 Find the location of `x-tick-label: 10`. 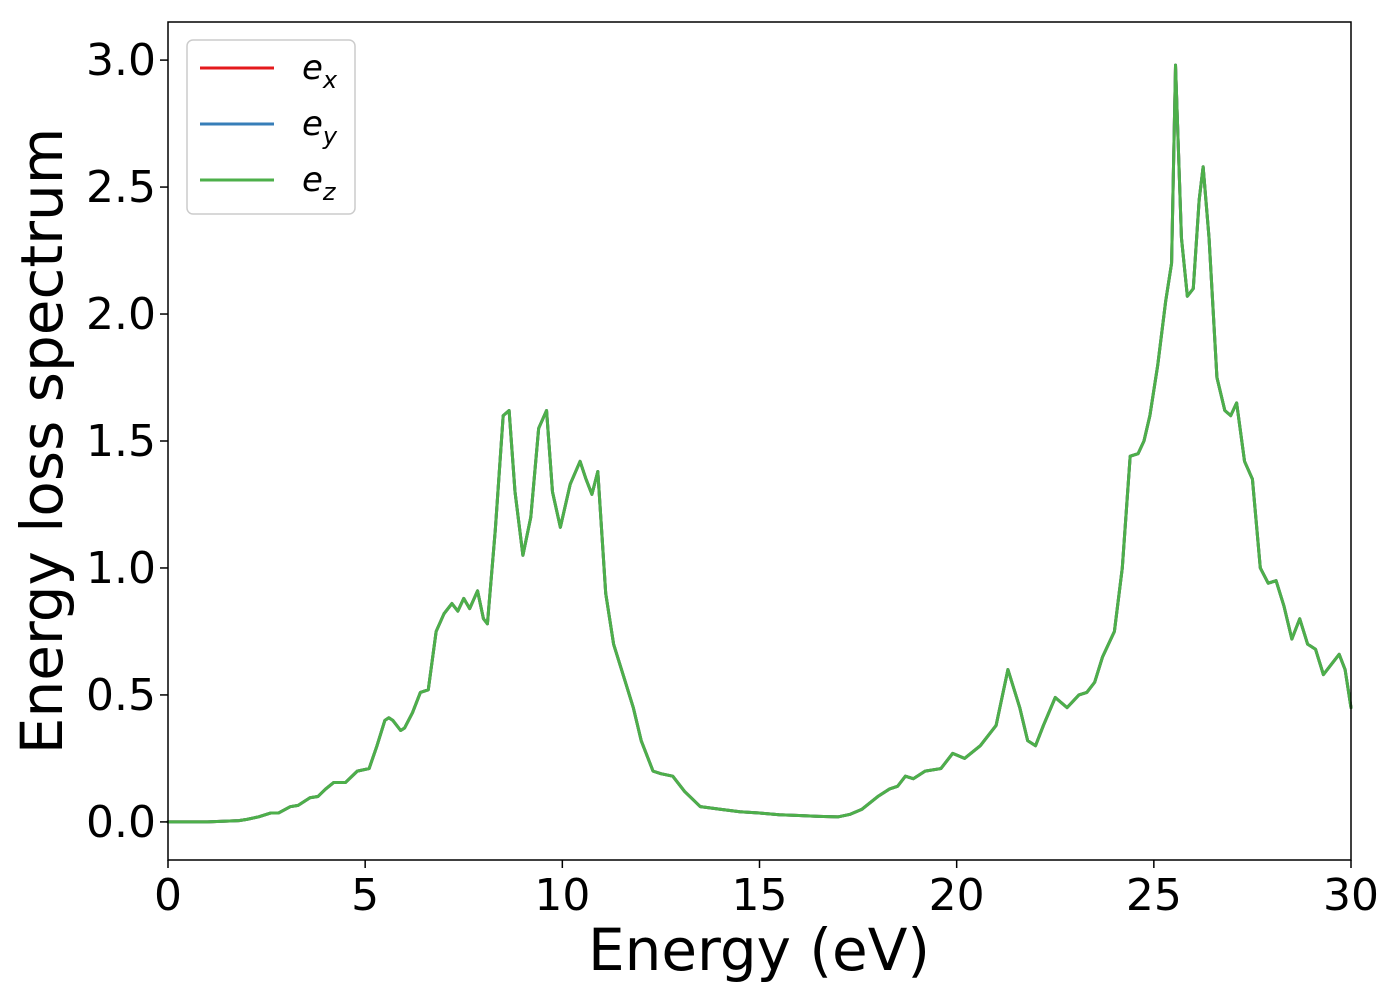

x-tick-label: 10 is located at coordinates (562, 895).